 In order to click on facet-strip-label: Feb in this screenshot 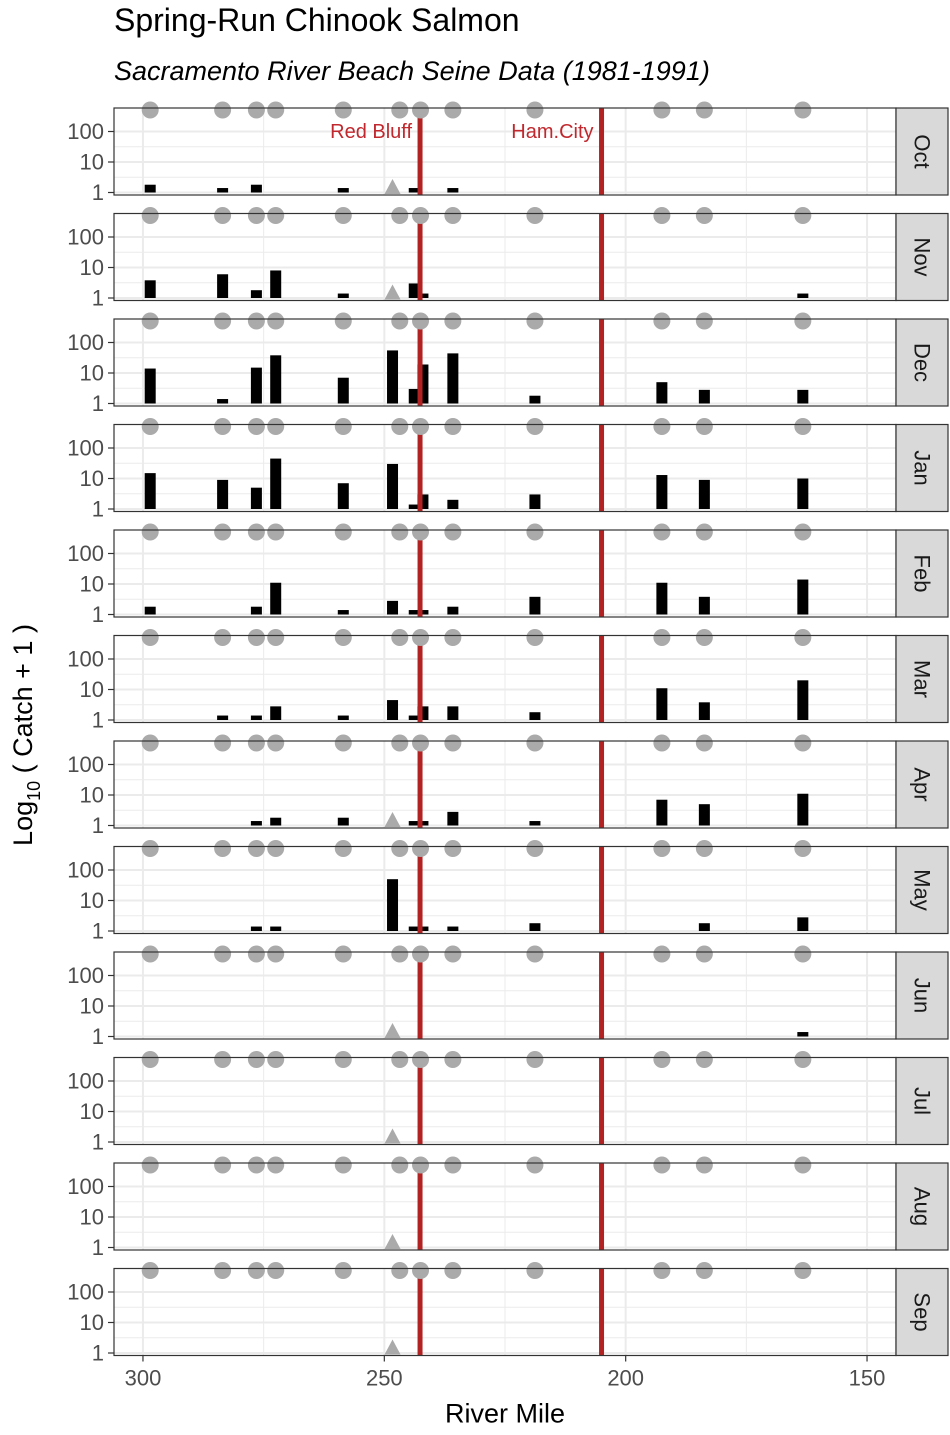, I will do `click(922, 574)`.